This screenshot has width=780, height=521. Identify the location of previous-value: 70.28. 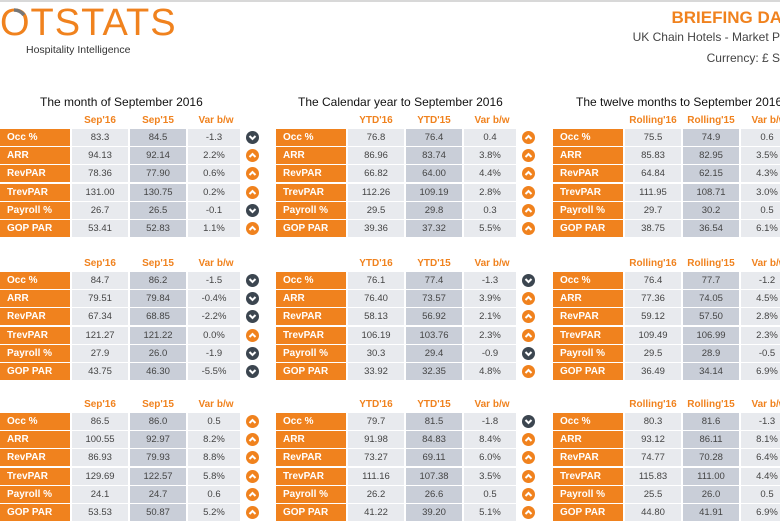
(711, 457).